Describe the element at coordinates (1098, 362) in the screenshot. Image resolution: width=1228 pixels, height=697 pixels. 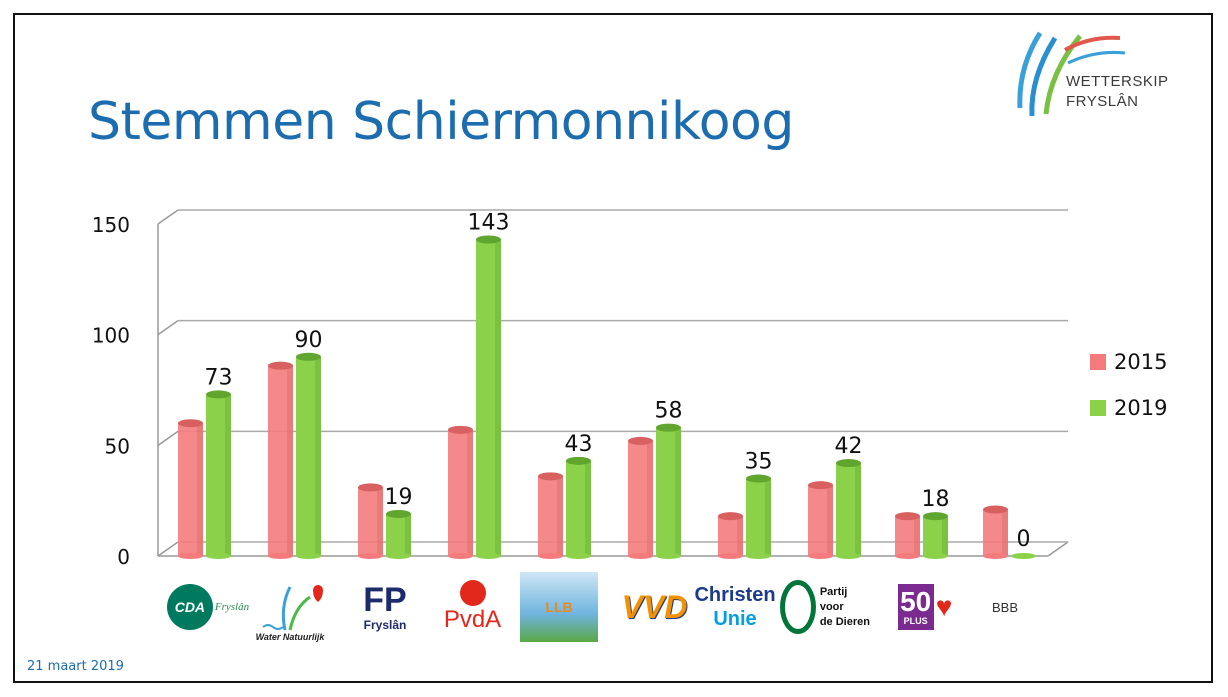
I see `legend-swatch-2015` at that location.